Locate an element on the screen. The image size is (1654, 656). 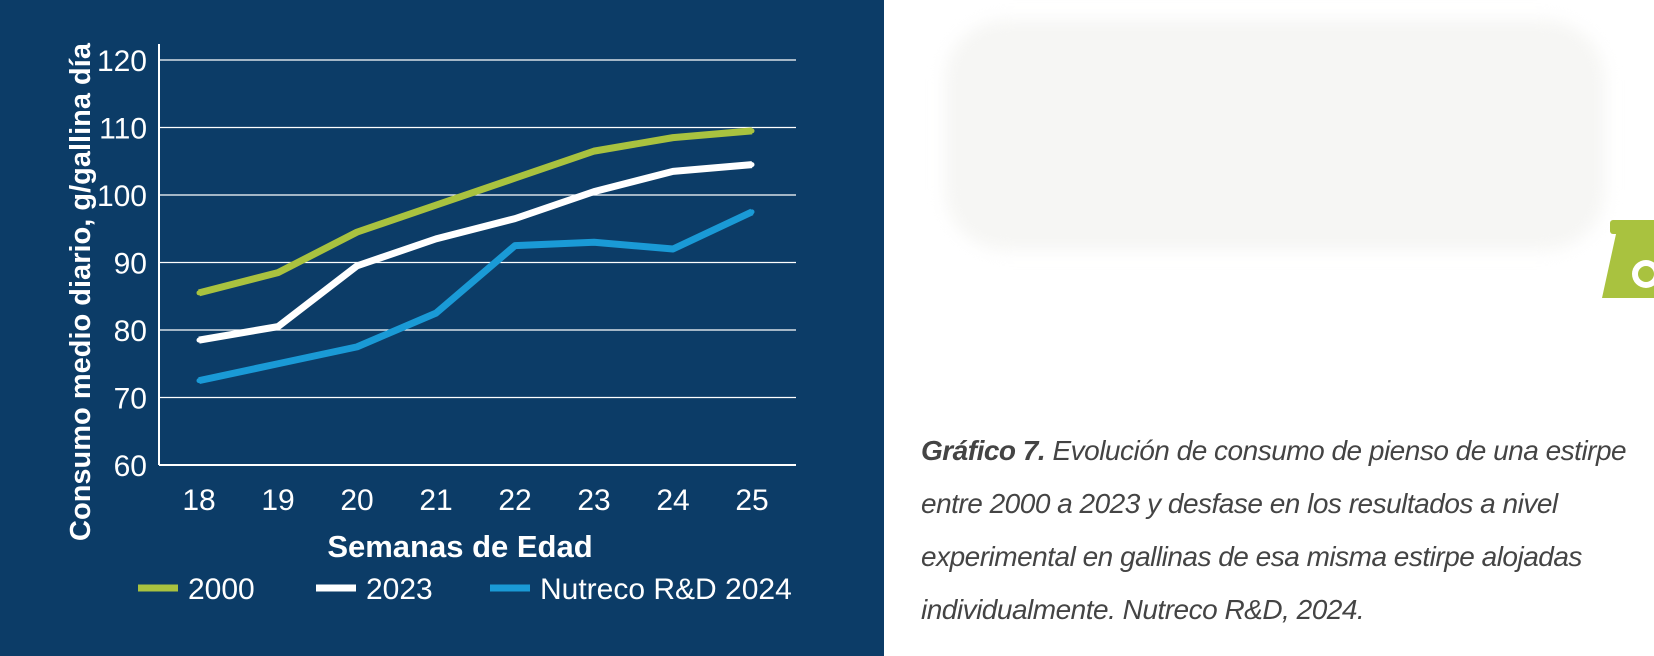
x-tick-label-22: 22 is located at coordinates (514, 500).